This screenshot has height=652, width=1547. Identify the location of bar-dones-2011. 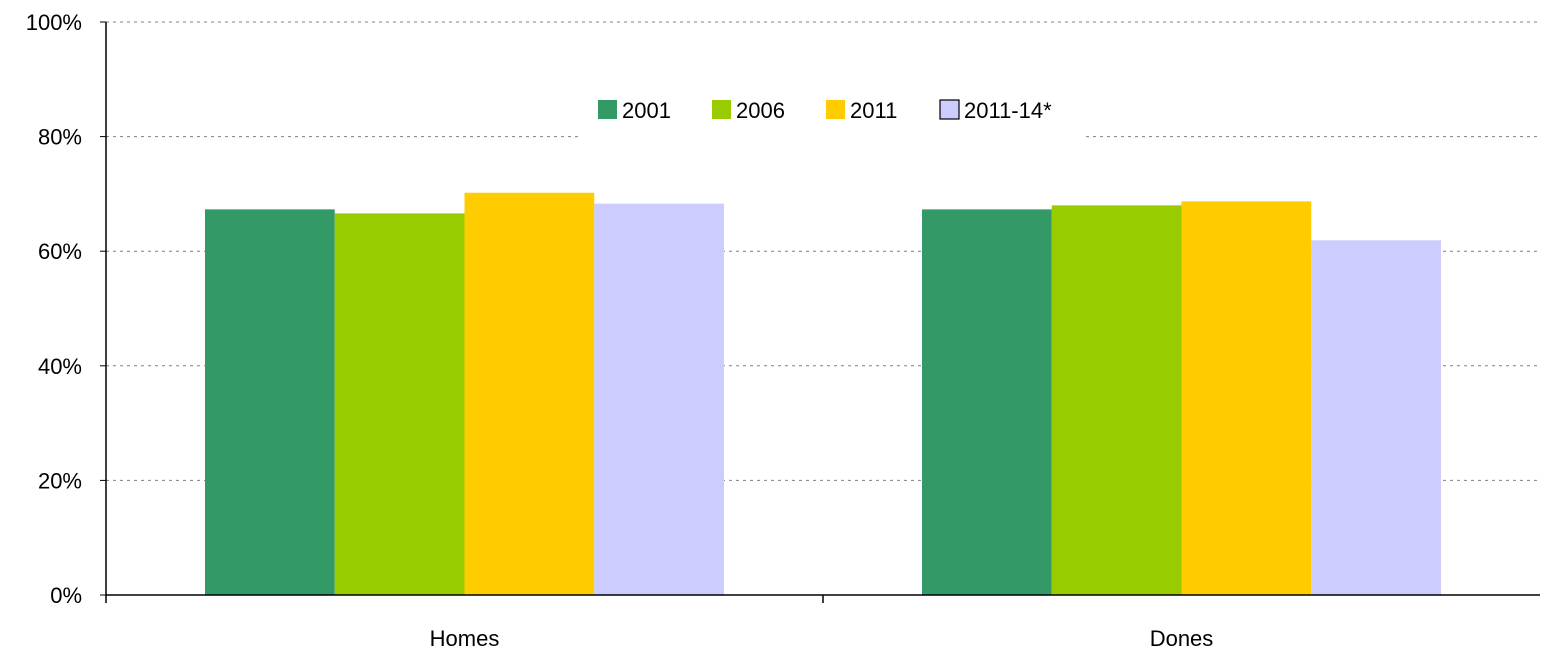
(1246, 398).